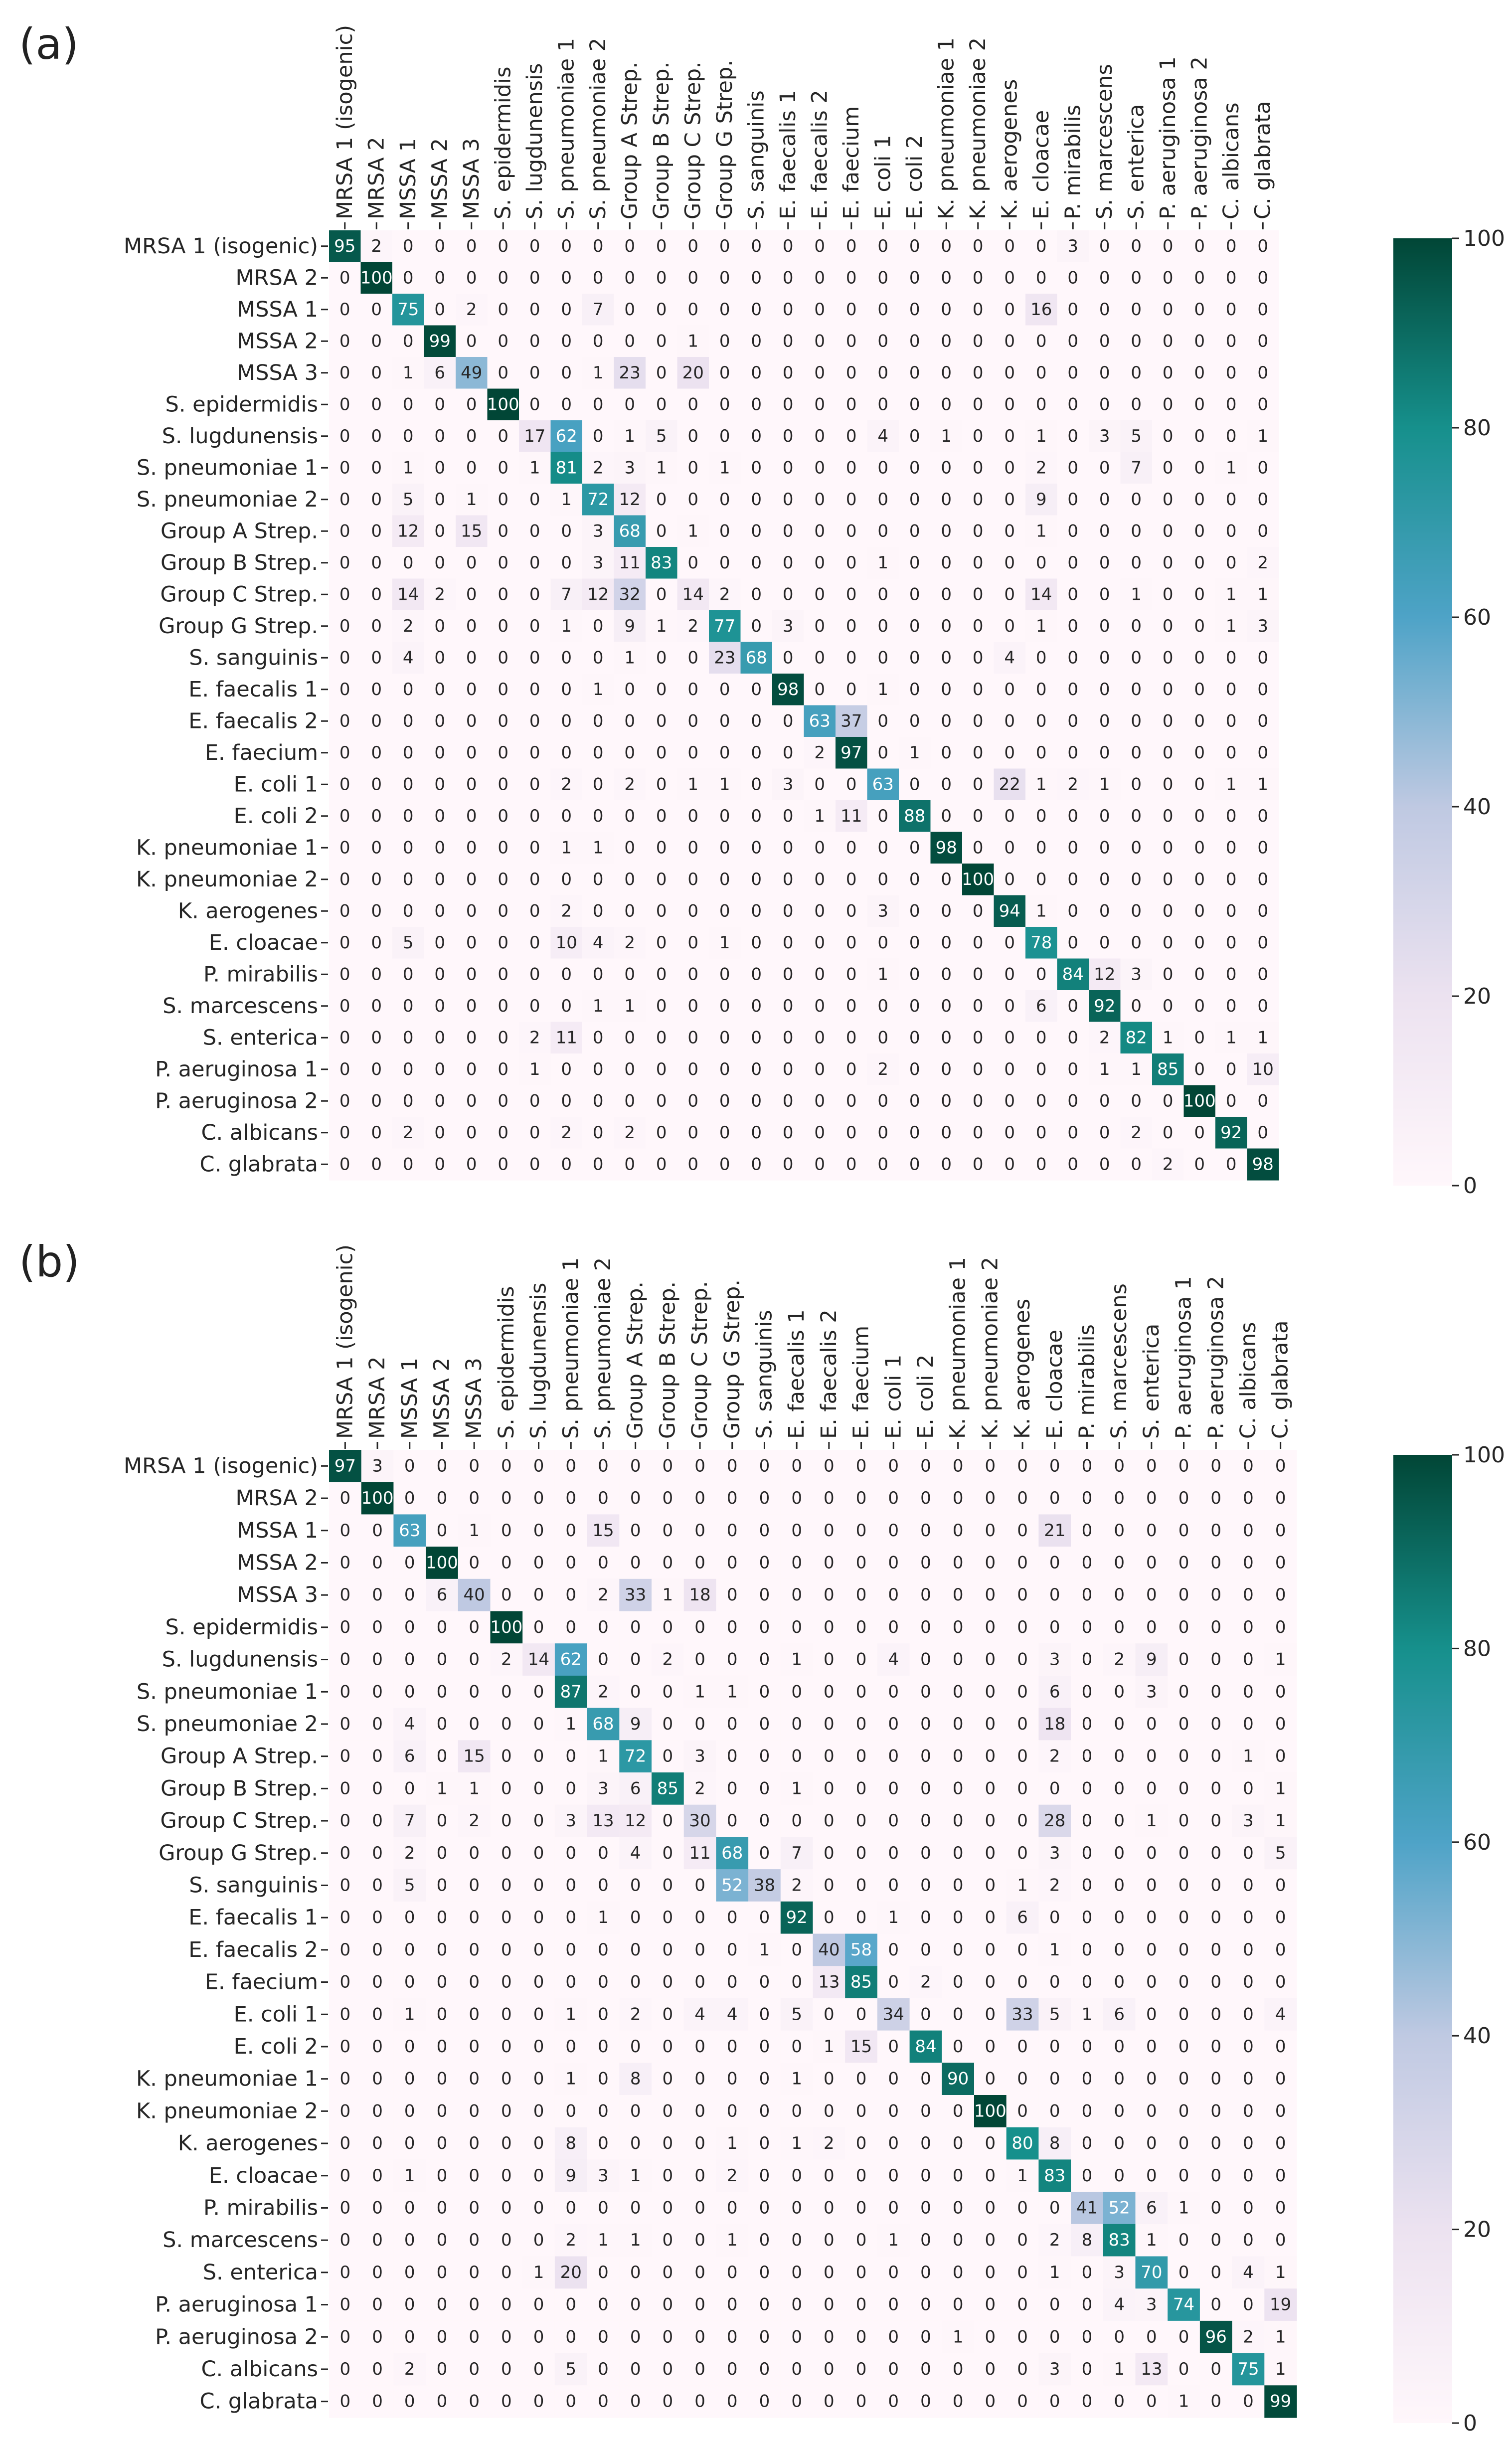 The height and width of the screenshot is (2448, 1512). I want to click on cell-value-label: 100, so click(1199, 1101).